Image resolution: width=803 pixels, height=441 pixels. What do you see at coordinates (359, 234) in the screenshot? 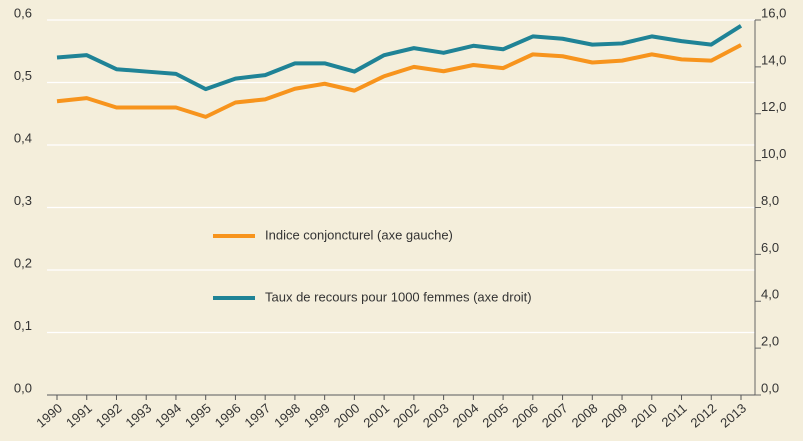
I see `legend-label: Indice conjoncturel (axe gauche)` at bounding box center [359, 234].